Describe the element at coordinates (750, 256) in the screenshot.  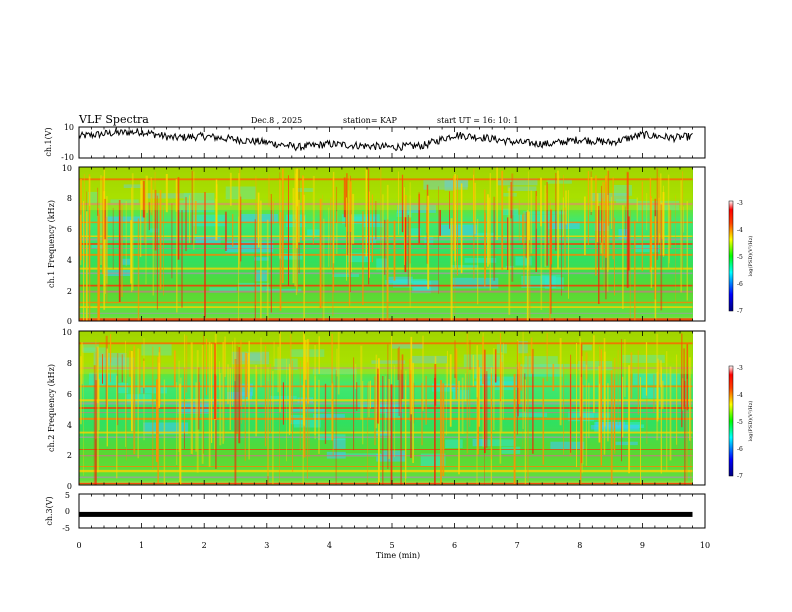
I see `ch1-colorbar-label: log(PSD)(V²/Hz)` at that location.